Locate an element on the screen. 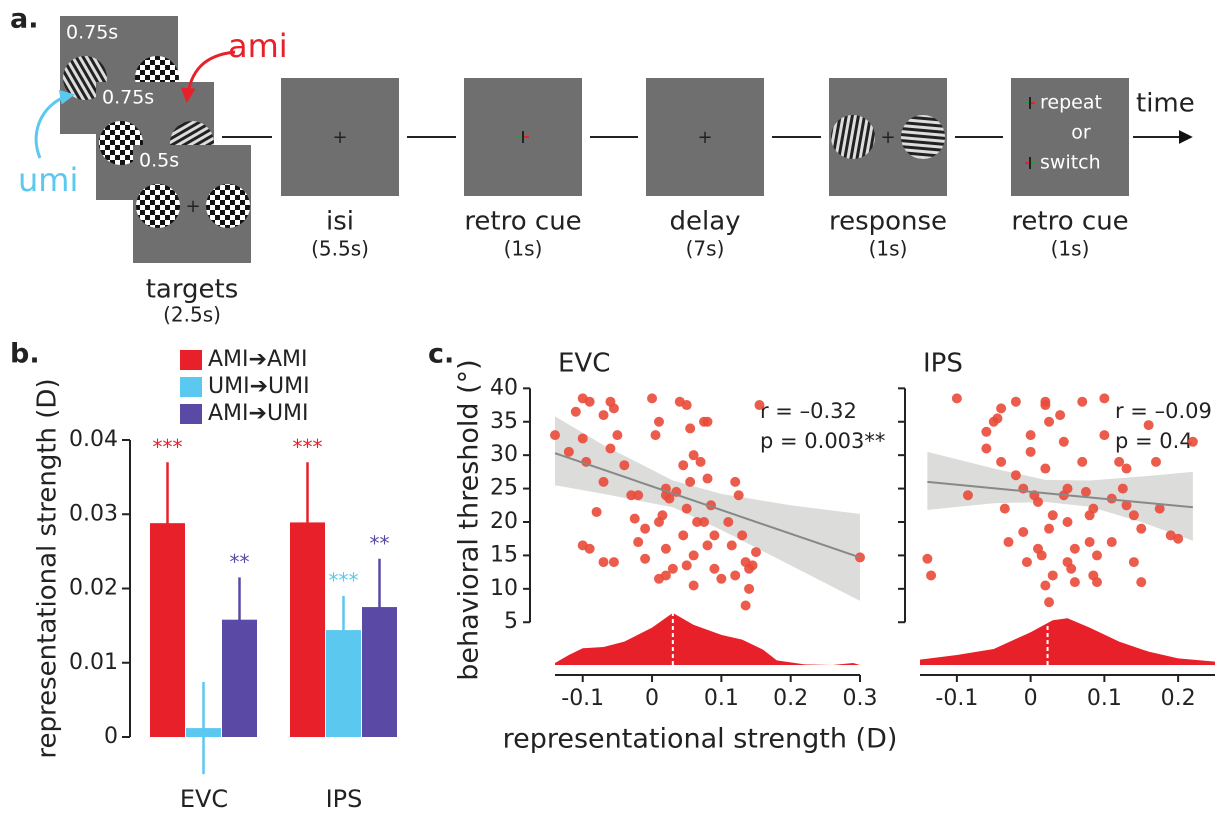  subplot-title: EVC is located at coordinates (584, 364).